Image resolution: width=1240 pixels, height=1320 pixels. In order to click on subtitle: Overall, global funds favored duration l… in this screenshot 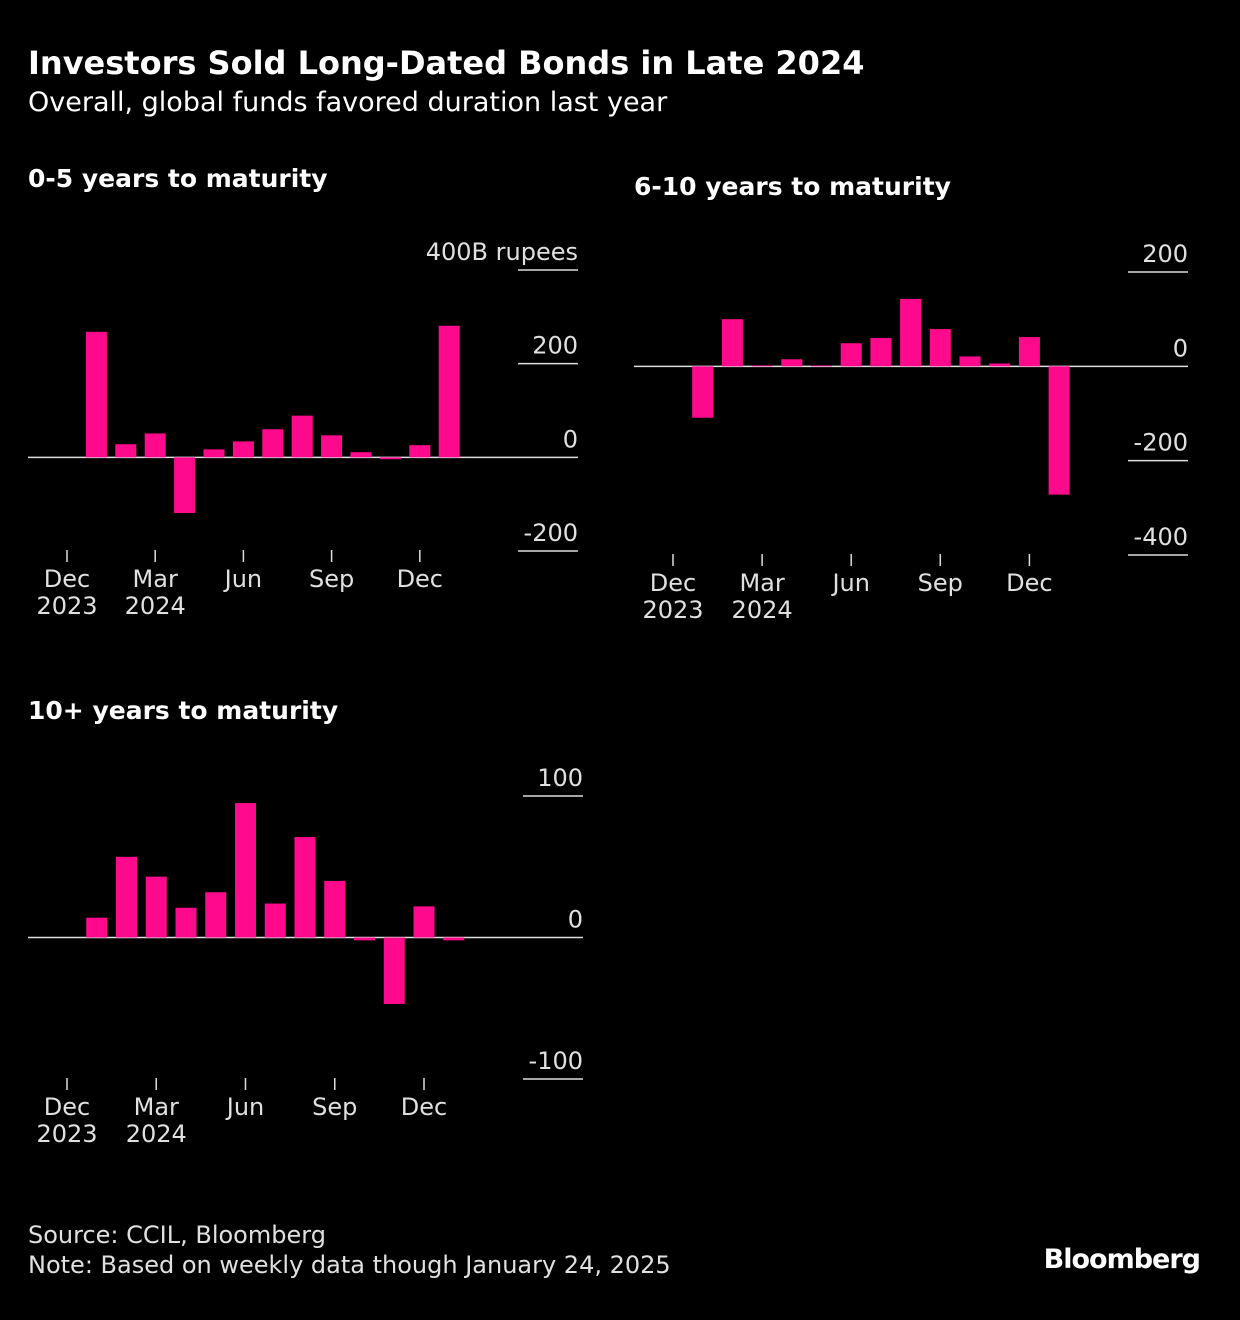, I will do `click(348, 102)`.